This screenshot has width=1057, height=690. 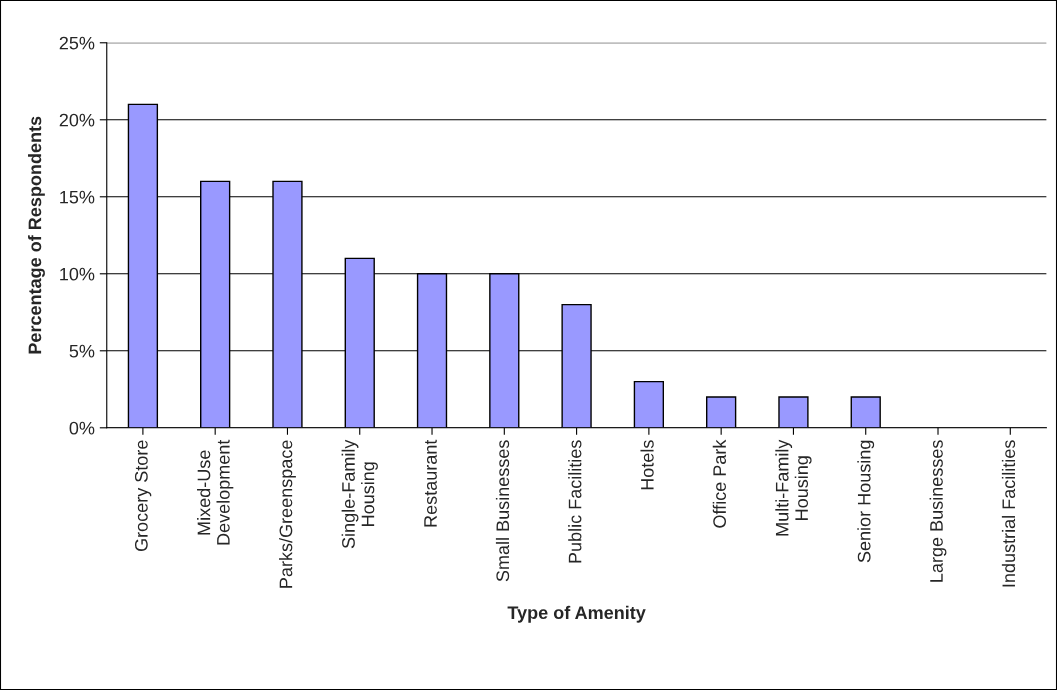 What do you see at coordinates (215, 492) in the screenshot?
I see `x-tick-label: Mixed-Use Development` at bounding box center [215, 492].